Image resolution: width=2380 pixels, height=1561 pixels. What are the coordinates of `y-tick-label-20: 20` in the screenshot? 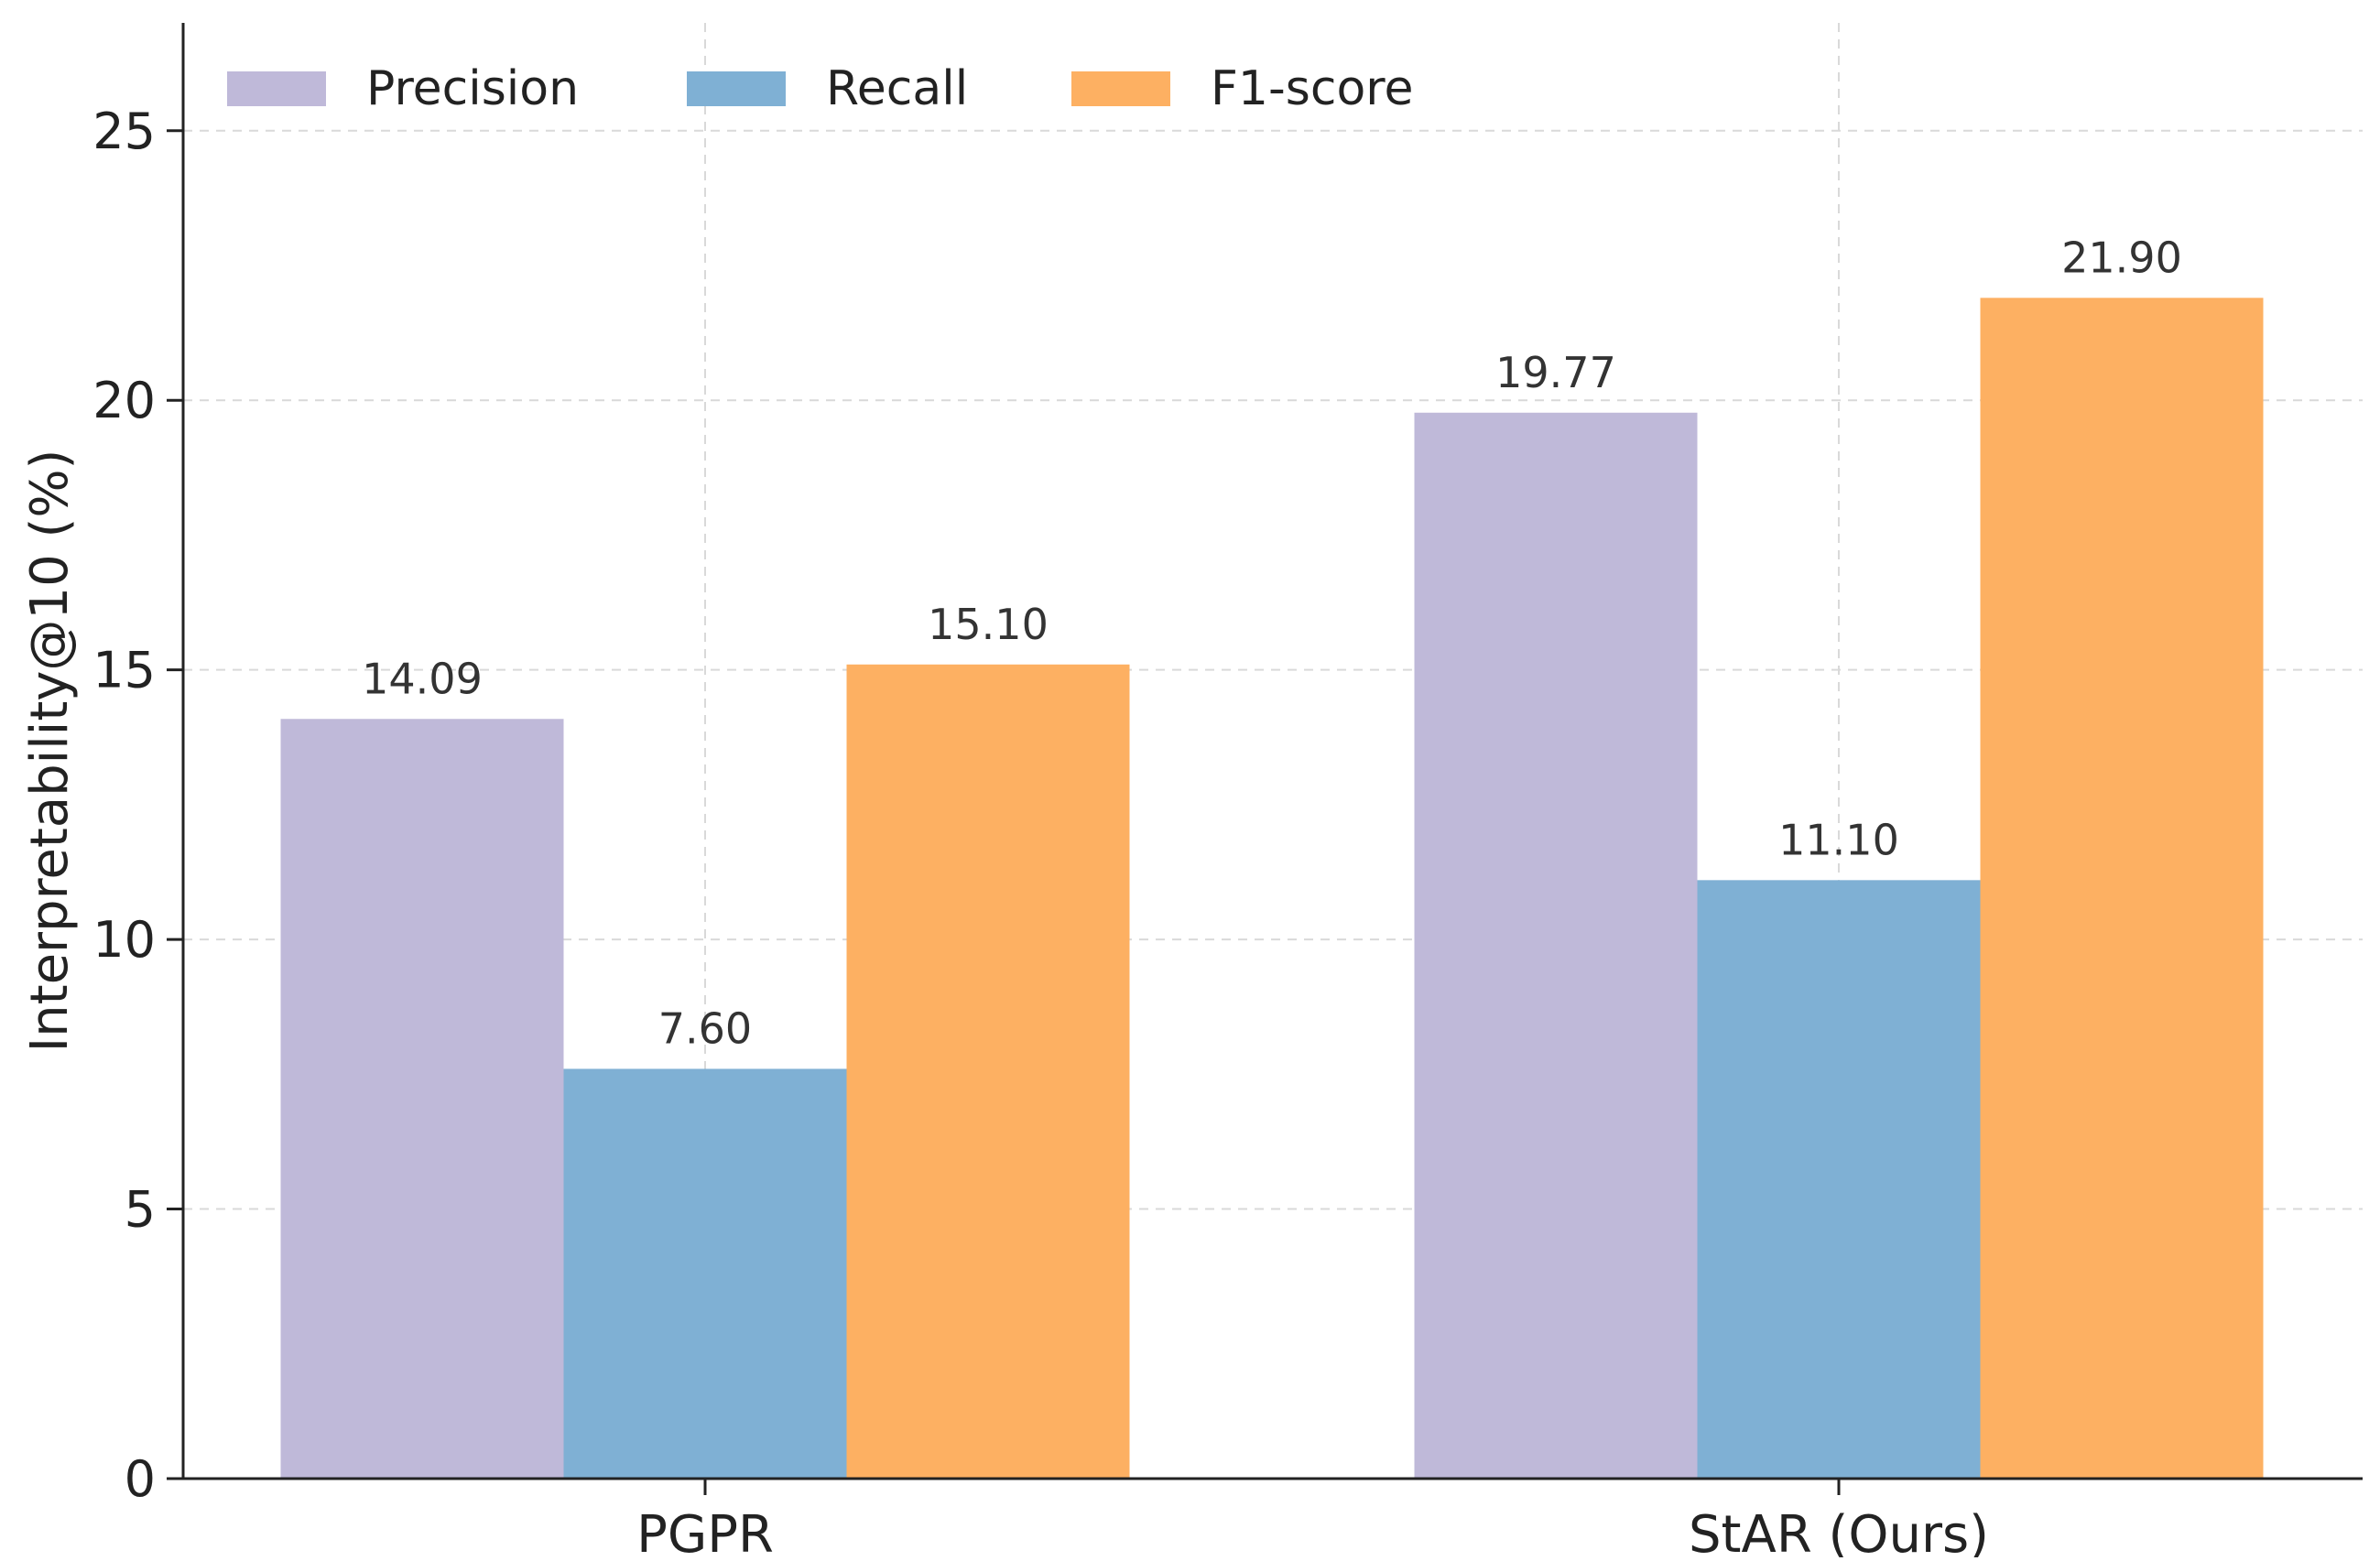 It's located at (124, 400).